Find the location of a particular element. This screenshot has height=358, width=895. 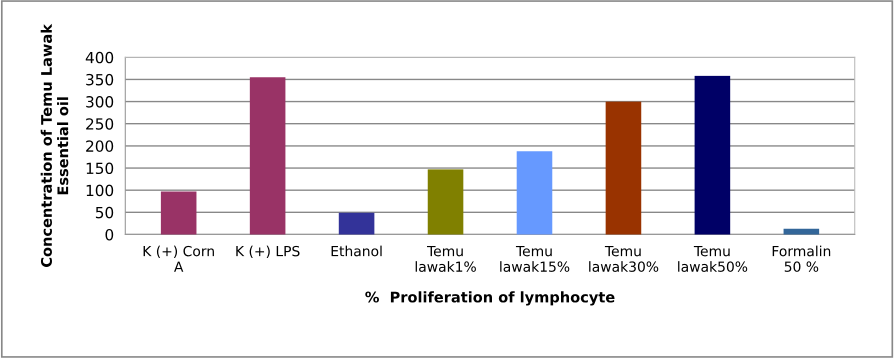

y-axis-title: Concentration of Temu Lawak Essential oil is located at coordinates (54, 145).